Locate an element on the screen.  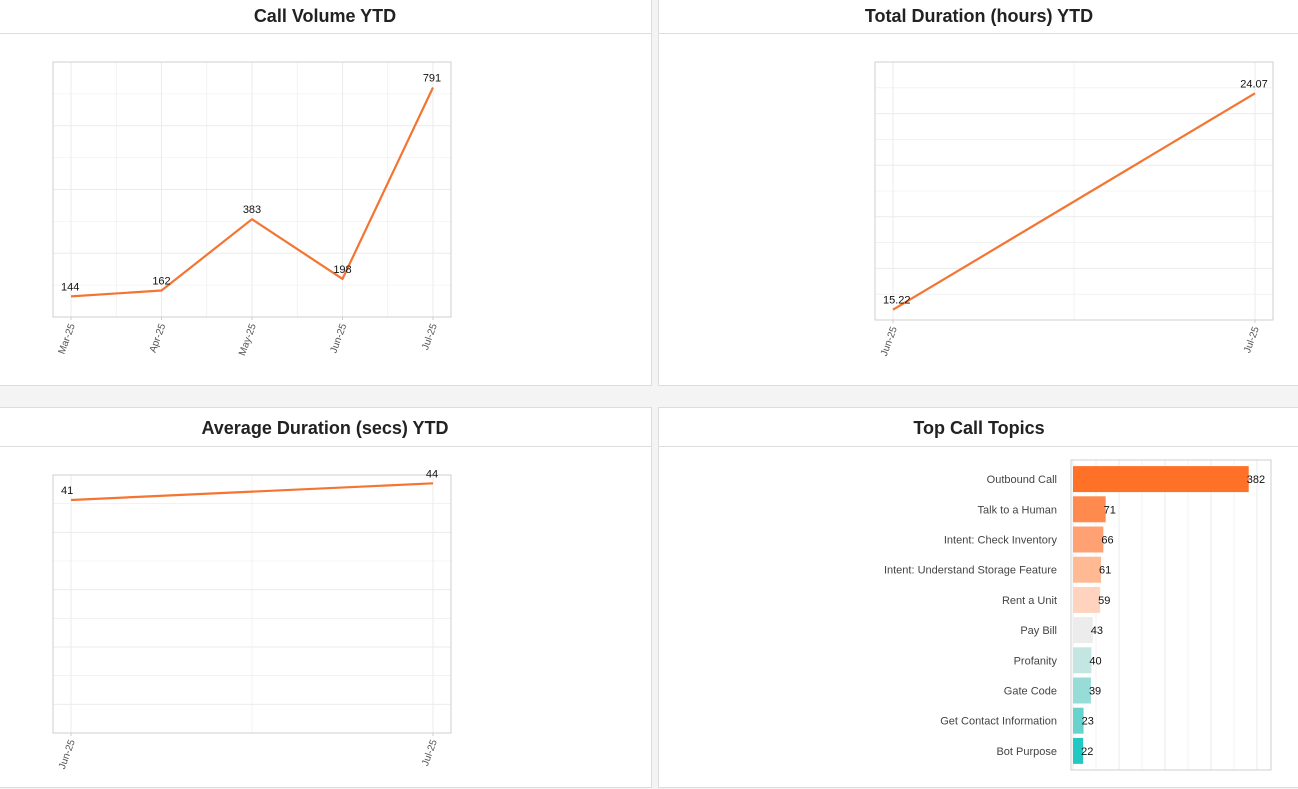
category-label: Bot Purpose is located at coordinates (1026, 752).